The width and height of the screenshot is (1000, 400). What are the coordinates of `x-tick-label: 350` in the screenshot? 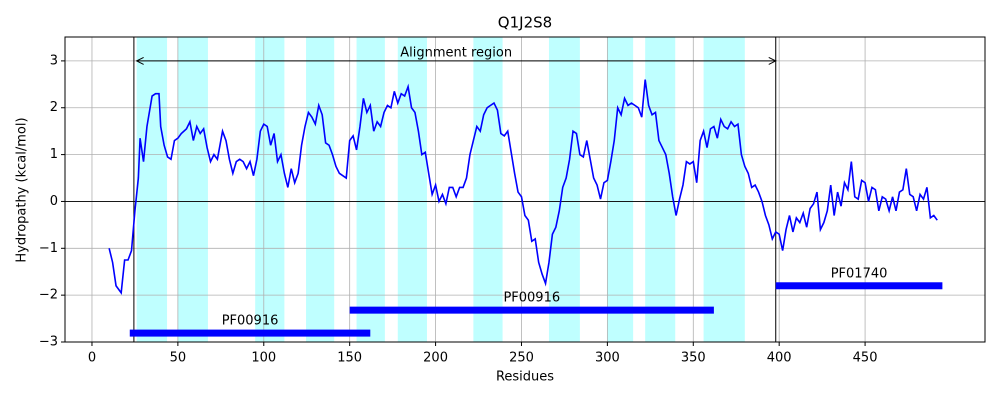 It's located at (693, 358).